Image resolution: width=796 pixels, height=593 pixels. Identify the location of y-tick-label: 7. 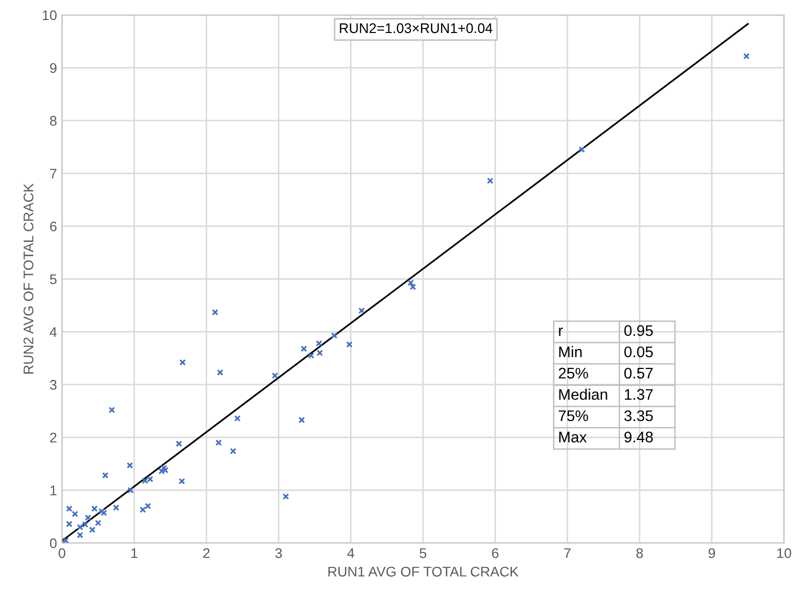
(53, 173).